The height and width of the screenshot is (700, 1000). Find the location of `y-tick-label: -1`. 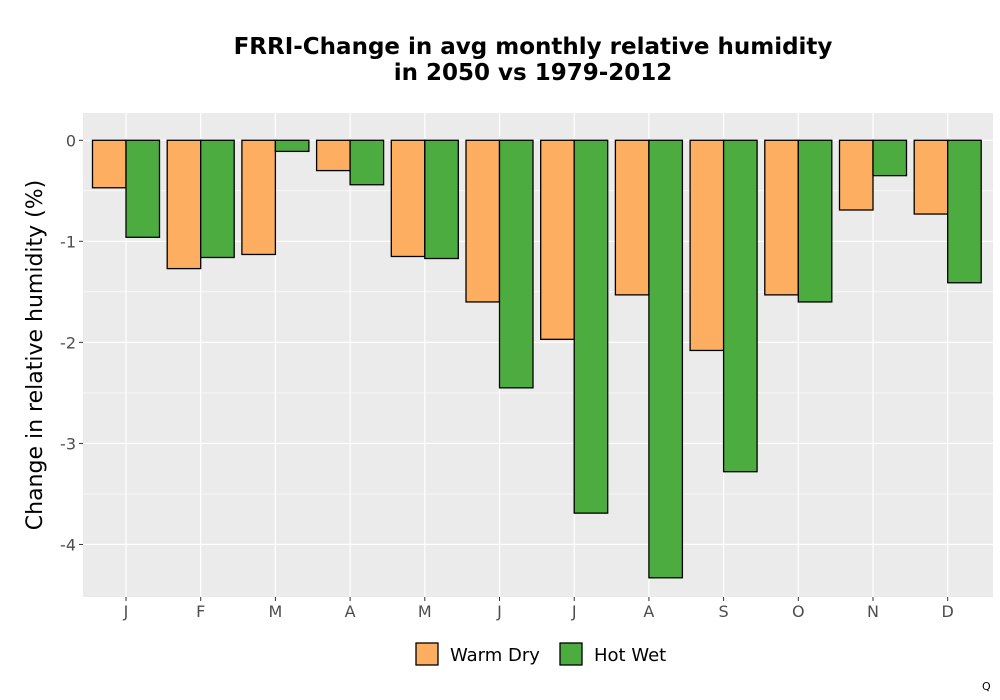

y-tick-label: -1 is located at coordinates (68, 241).